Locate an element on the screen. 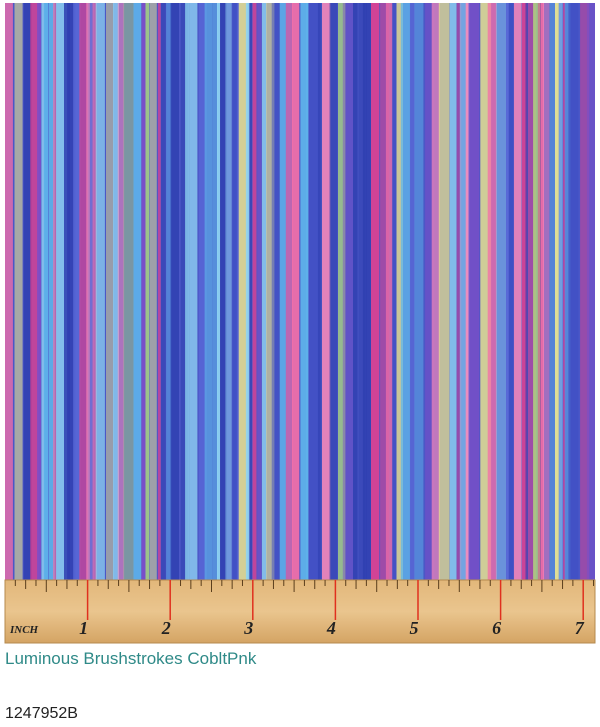  ruler-label: 1 is located at coordinates (83, 628).